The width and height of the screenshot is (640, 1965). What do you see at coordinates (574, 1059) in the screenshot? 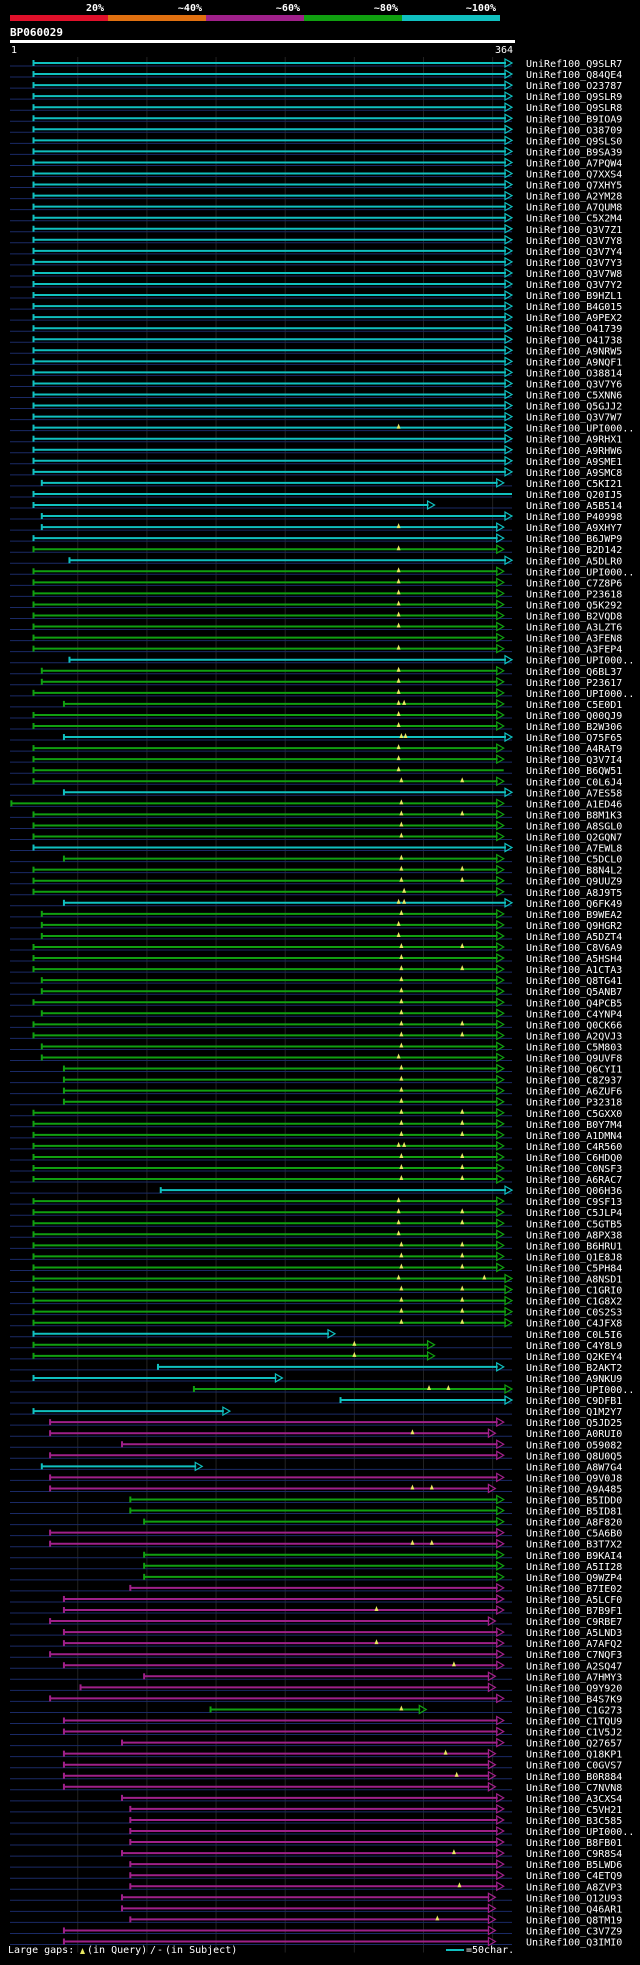
I see `hit-label: UniRef100_Q9UVF8` at bounding box center [574, 1059].